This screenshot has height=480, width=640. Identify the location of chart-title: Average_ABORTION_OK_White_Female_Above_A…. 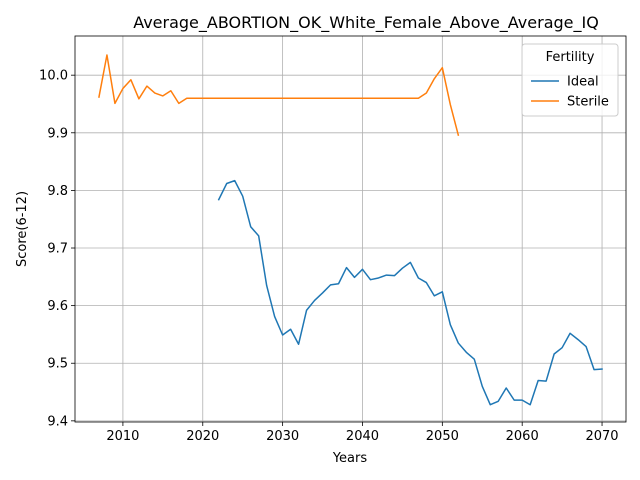
(366, 23).